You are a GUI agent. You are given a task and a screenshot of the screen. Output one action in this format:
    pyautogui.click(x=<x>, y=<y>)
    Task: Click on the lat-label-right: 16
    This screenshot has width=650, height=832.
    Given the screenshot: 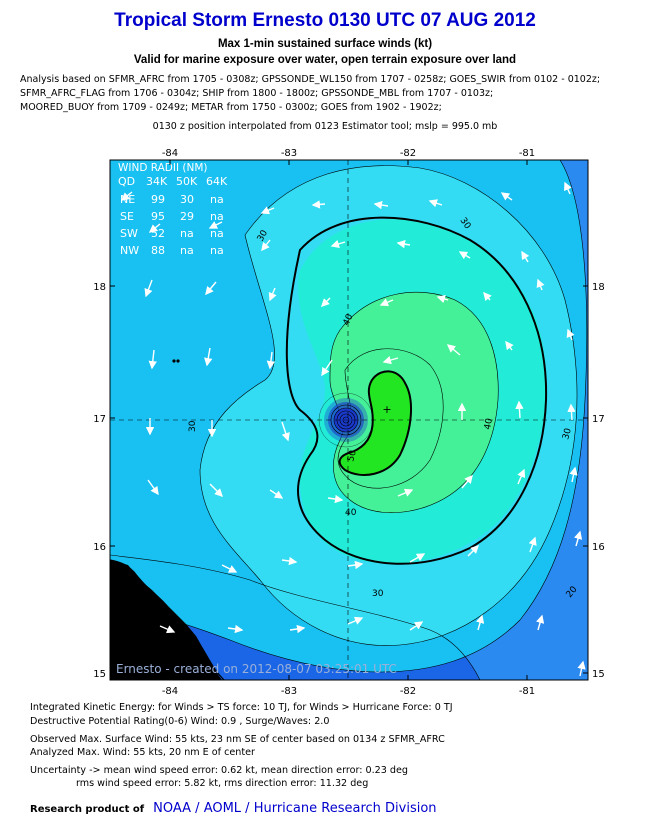 What is the action you would take?
    pyautogui.click(x=598, y=547)
    